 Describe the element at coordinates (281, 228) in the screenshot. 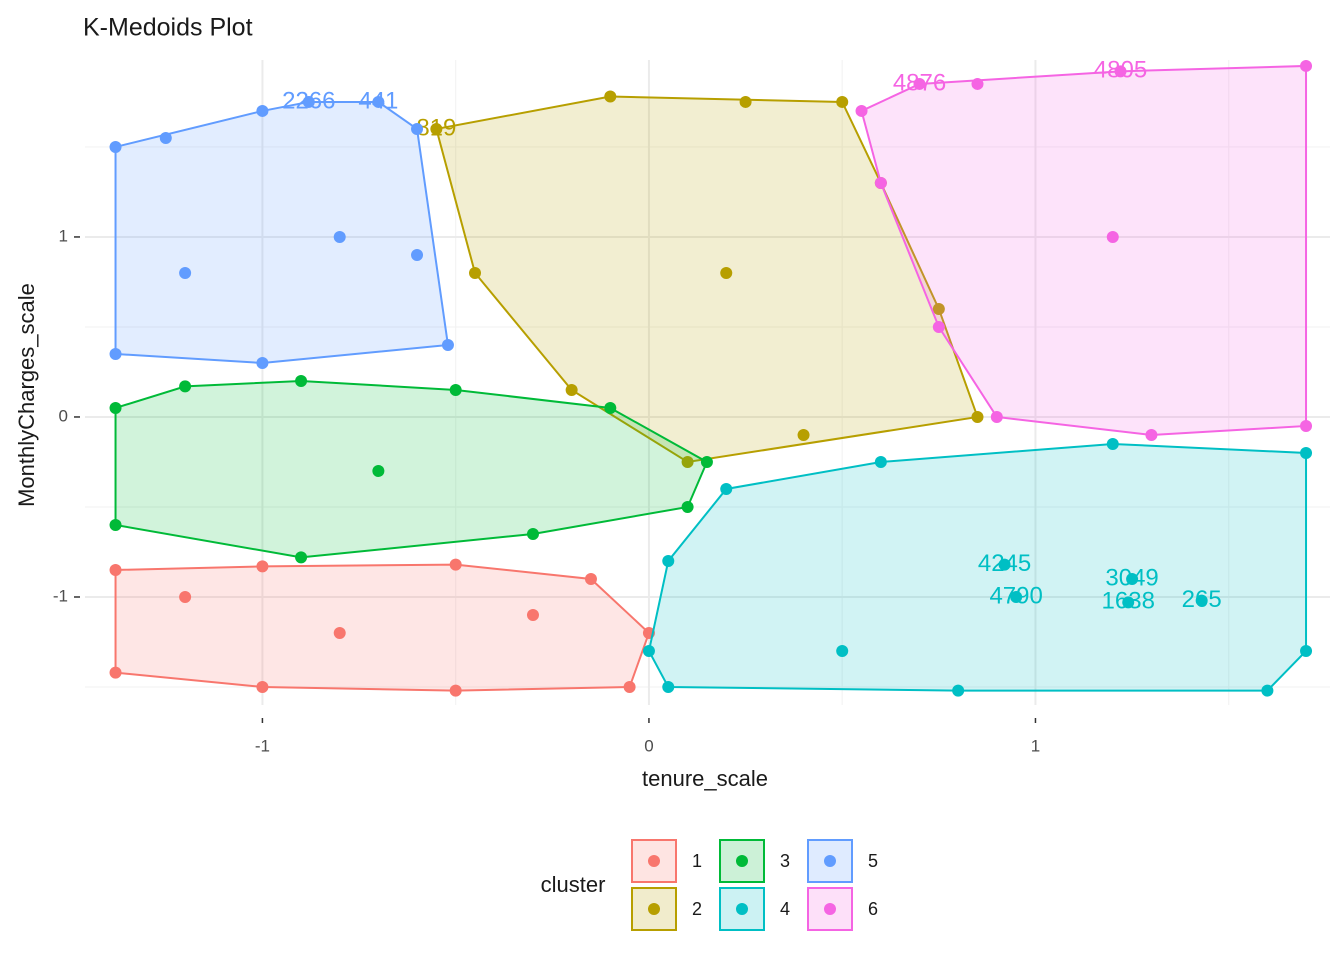

I see `cluster: 2266 441` at that location.